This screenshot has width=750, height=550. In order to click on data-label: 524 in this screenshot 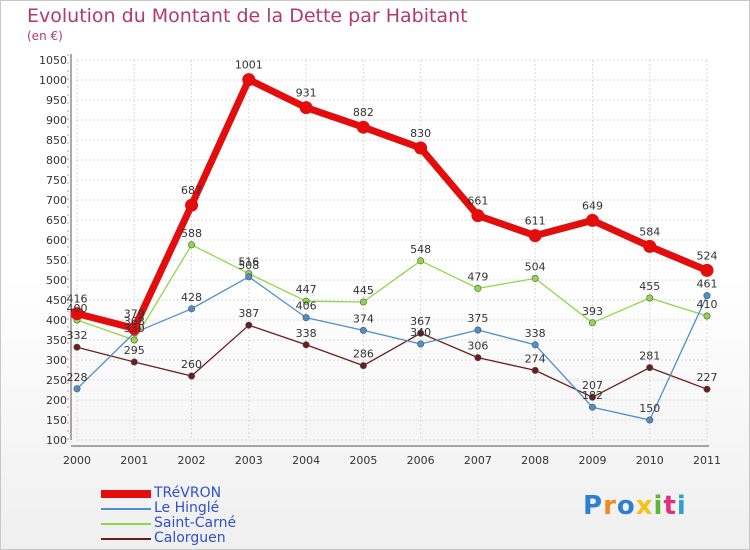, I will do `click(707, 255)`.